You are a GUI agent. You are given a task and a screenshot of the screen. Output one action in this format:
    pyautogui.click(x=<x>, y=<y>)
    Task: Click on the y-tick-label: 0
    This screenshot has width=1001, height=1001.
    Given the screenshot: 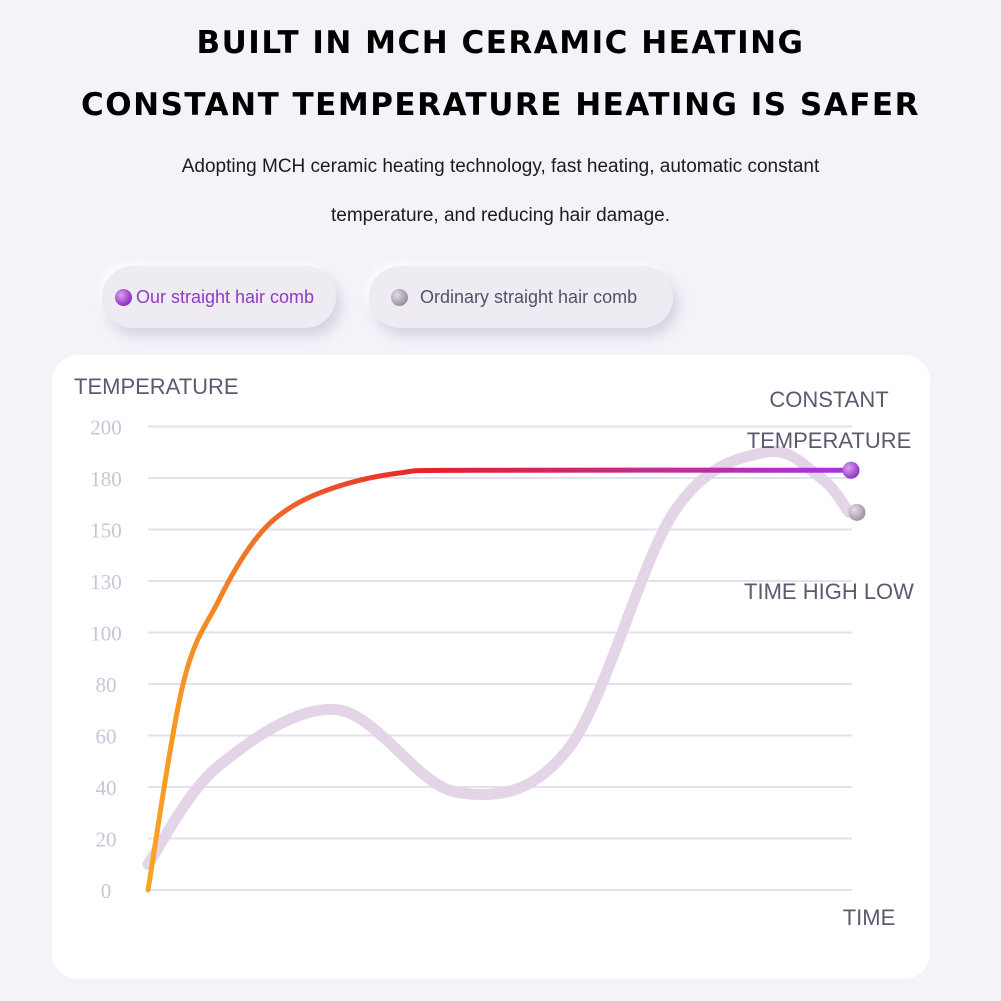 What is the action you would take?
    pyautogui.click(x=106, y=891)
    